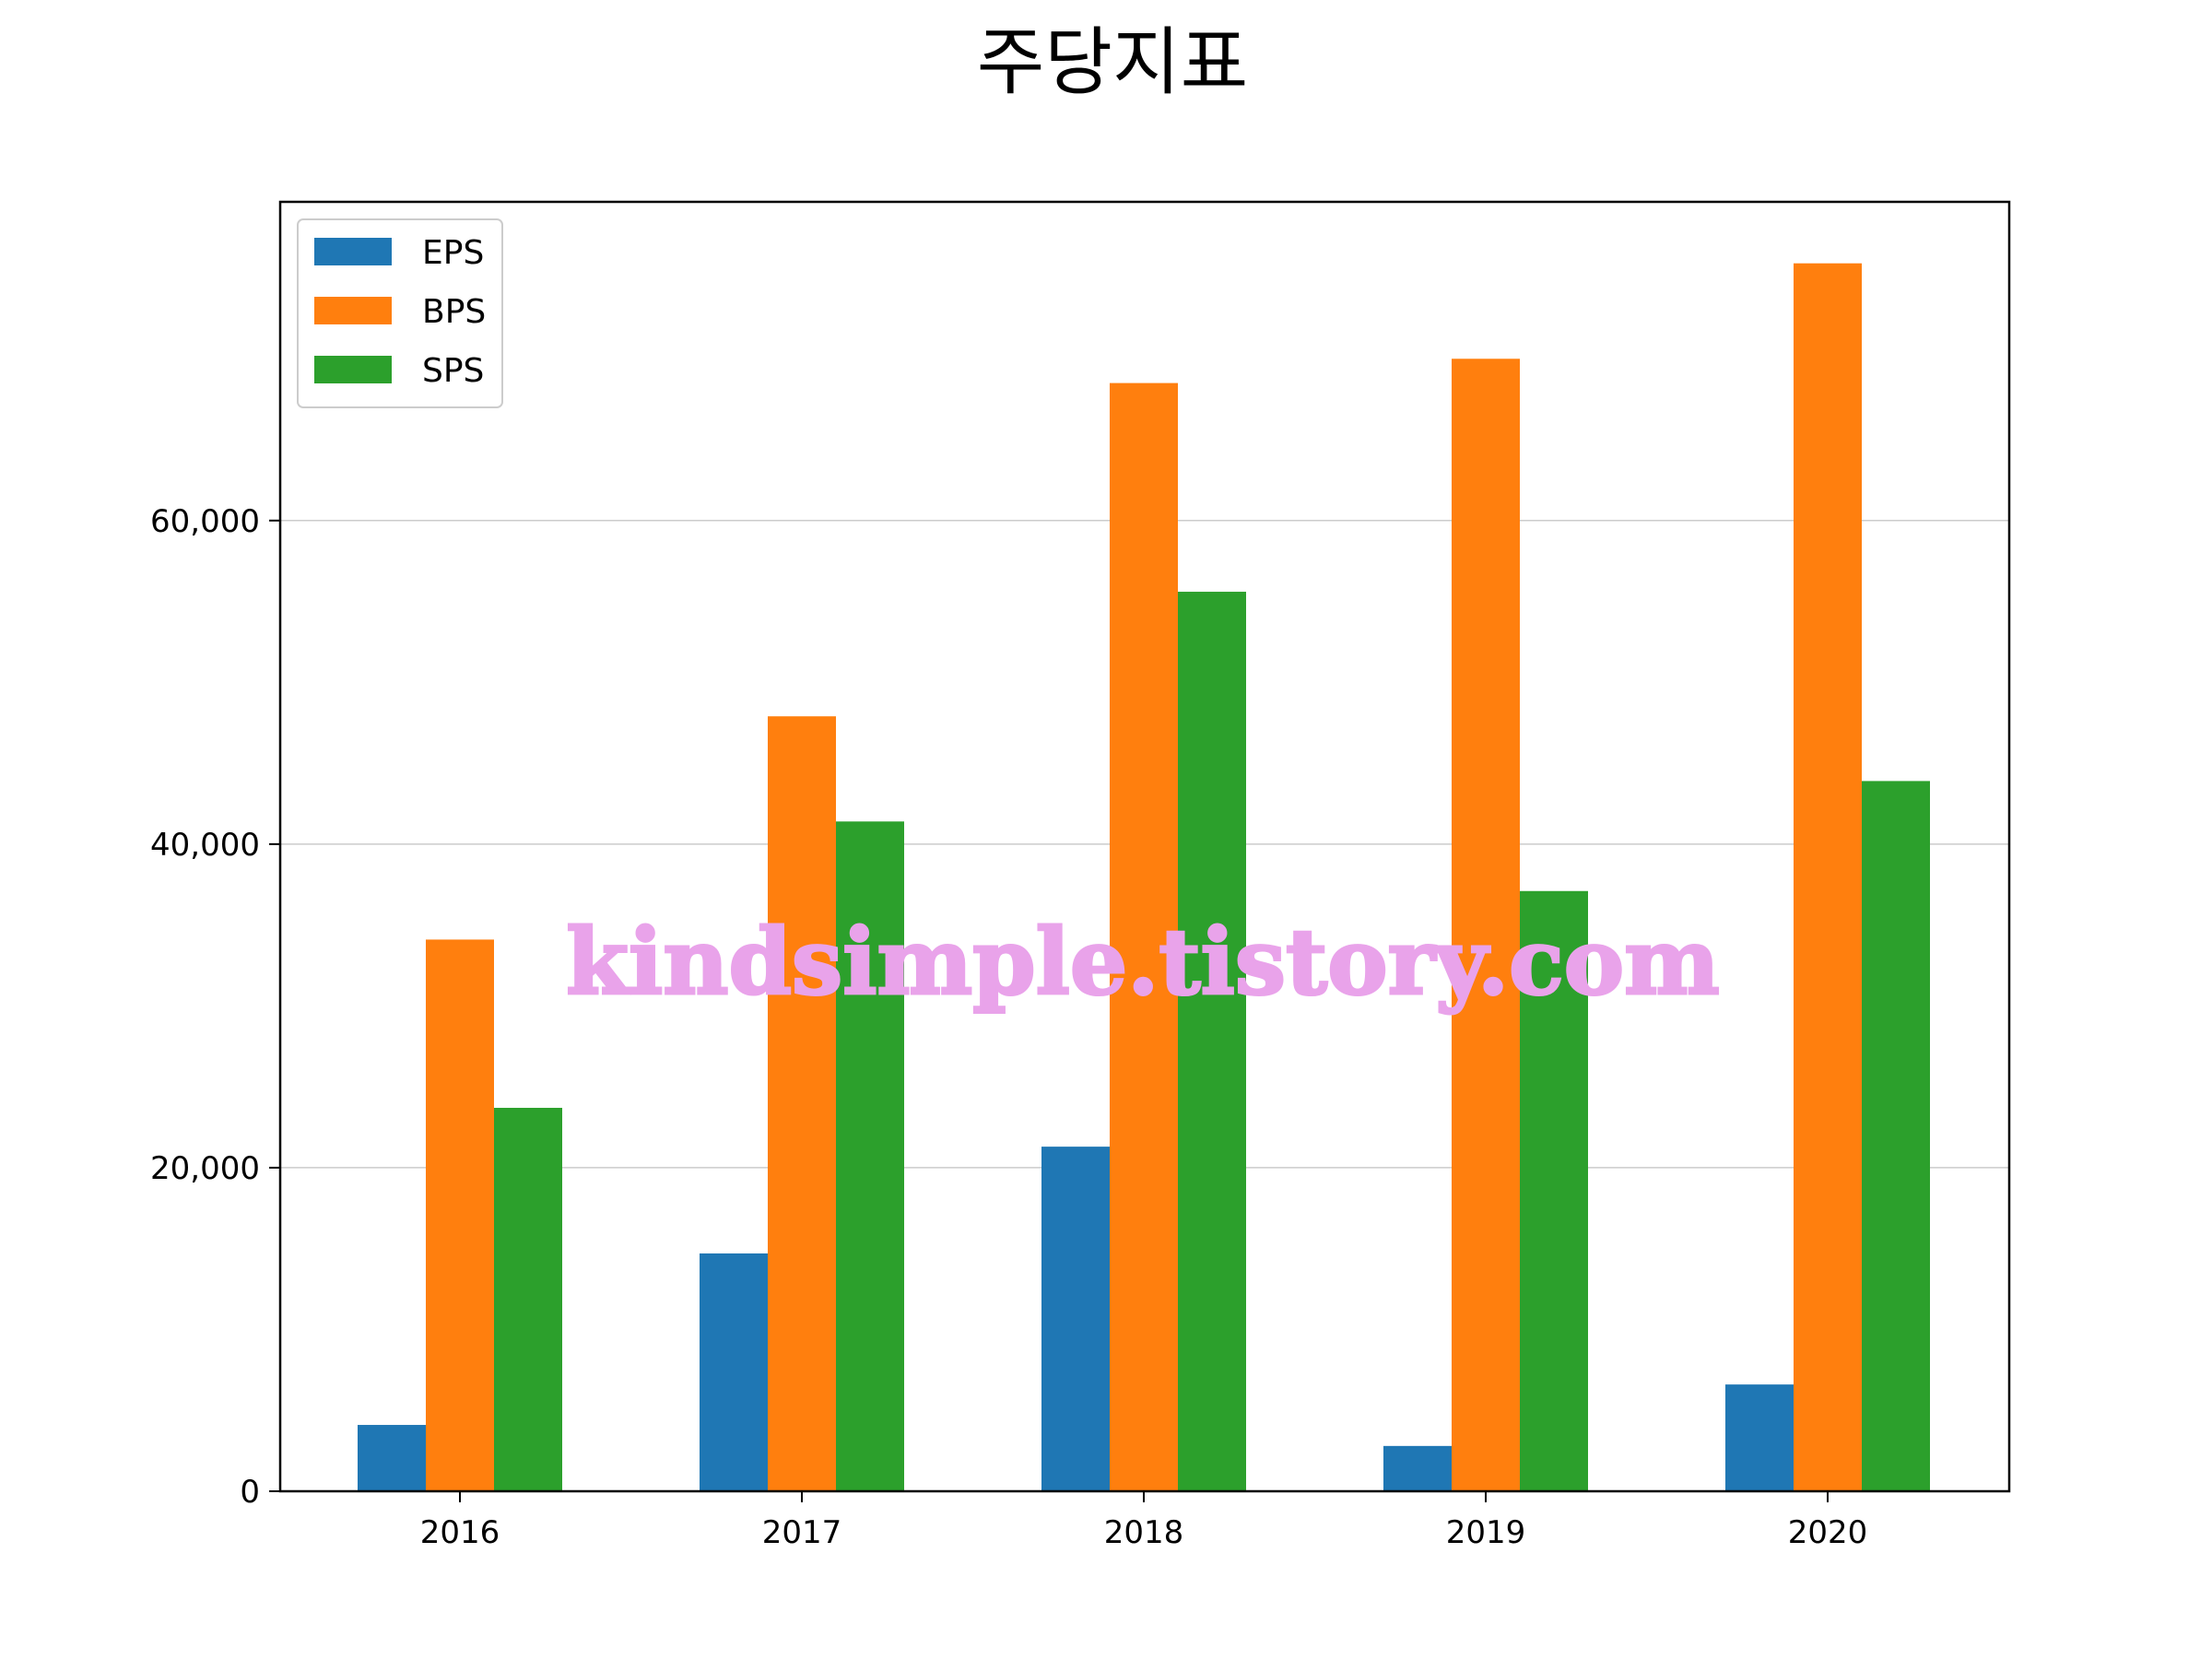 Image resolution: width=2212 pixels, height=1659 pixels. Describe the element at coordinates (1417, 1468) in the screenshot. I see `bar-eps-2019` at that location.